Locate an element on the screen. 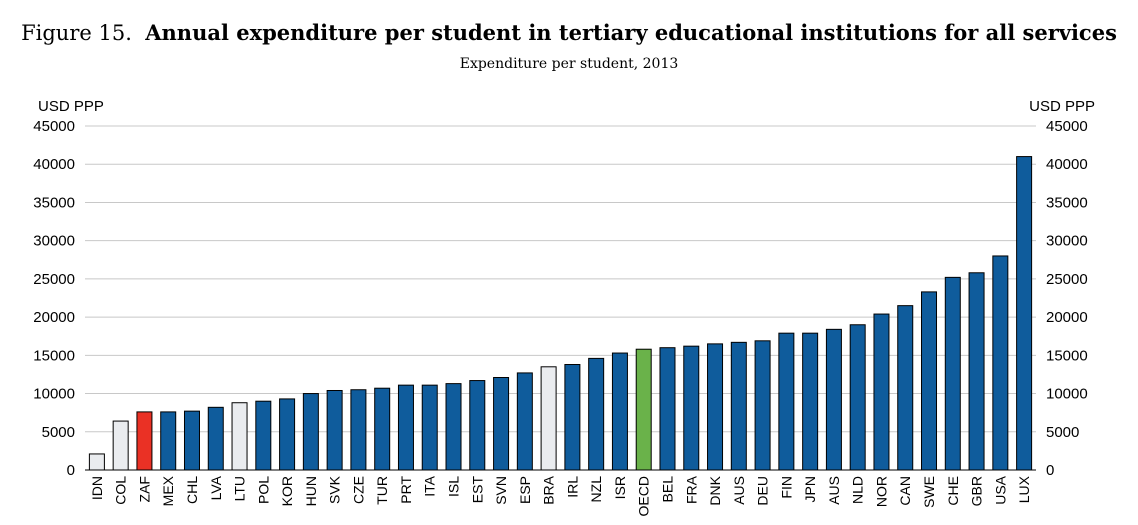 Image resolution: width=1138 pixels, height=525 pixels. bar-usa is located at coordinates (1000, 363).